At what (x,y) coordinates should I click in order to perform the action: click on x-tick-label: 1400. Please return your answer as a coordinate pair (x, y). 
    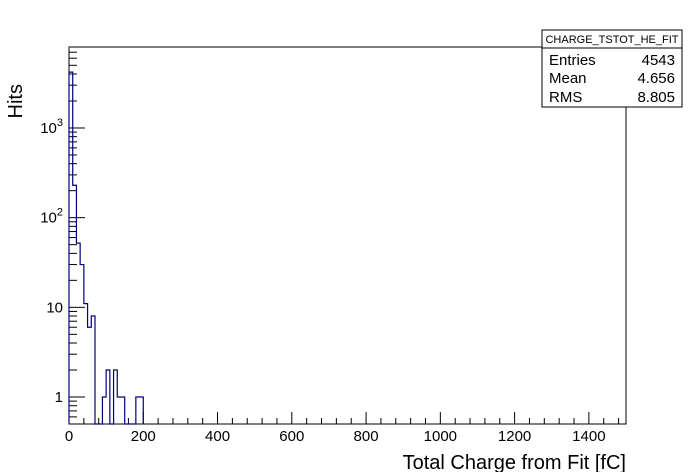
    Looking at the image, I should click on (588, 436).